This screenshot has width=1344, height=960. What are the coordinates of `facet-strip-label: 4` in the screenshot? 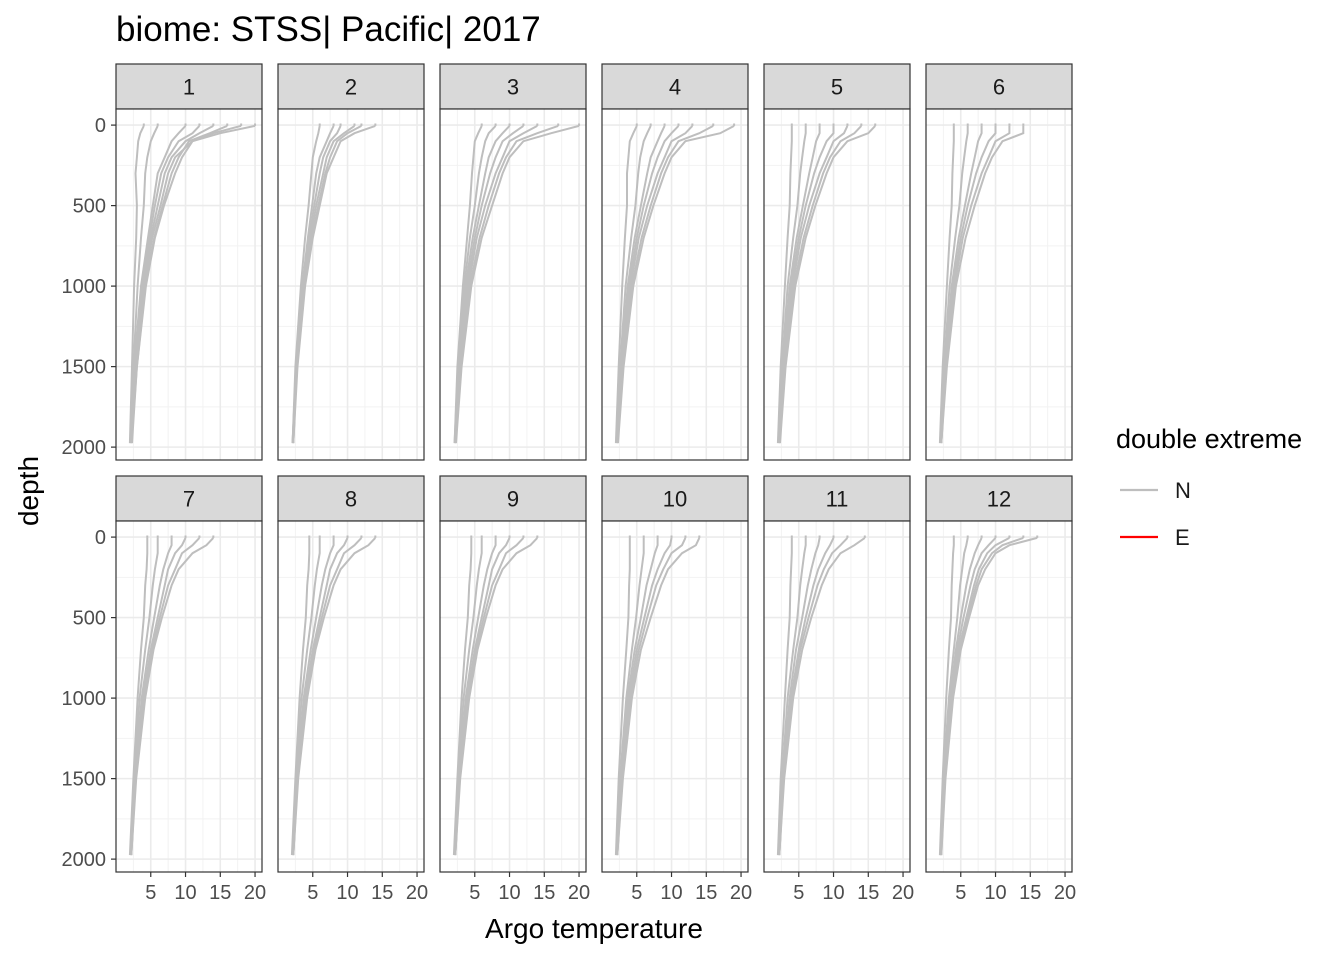 It's located at (675, 87).